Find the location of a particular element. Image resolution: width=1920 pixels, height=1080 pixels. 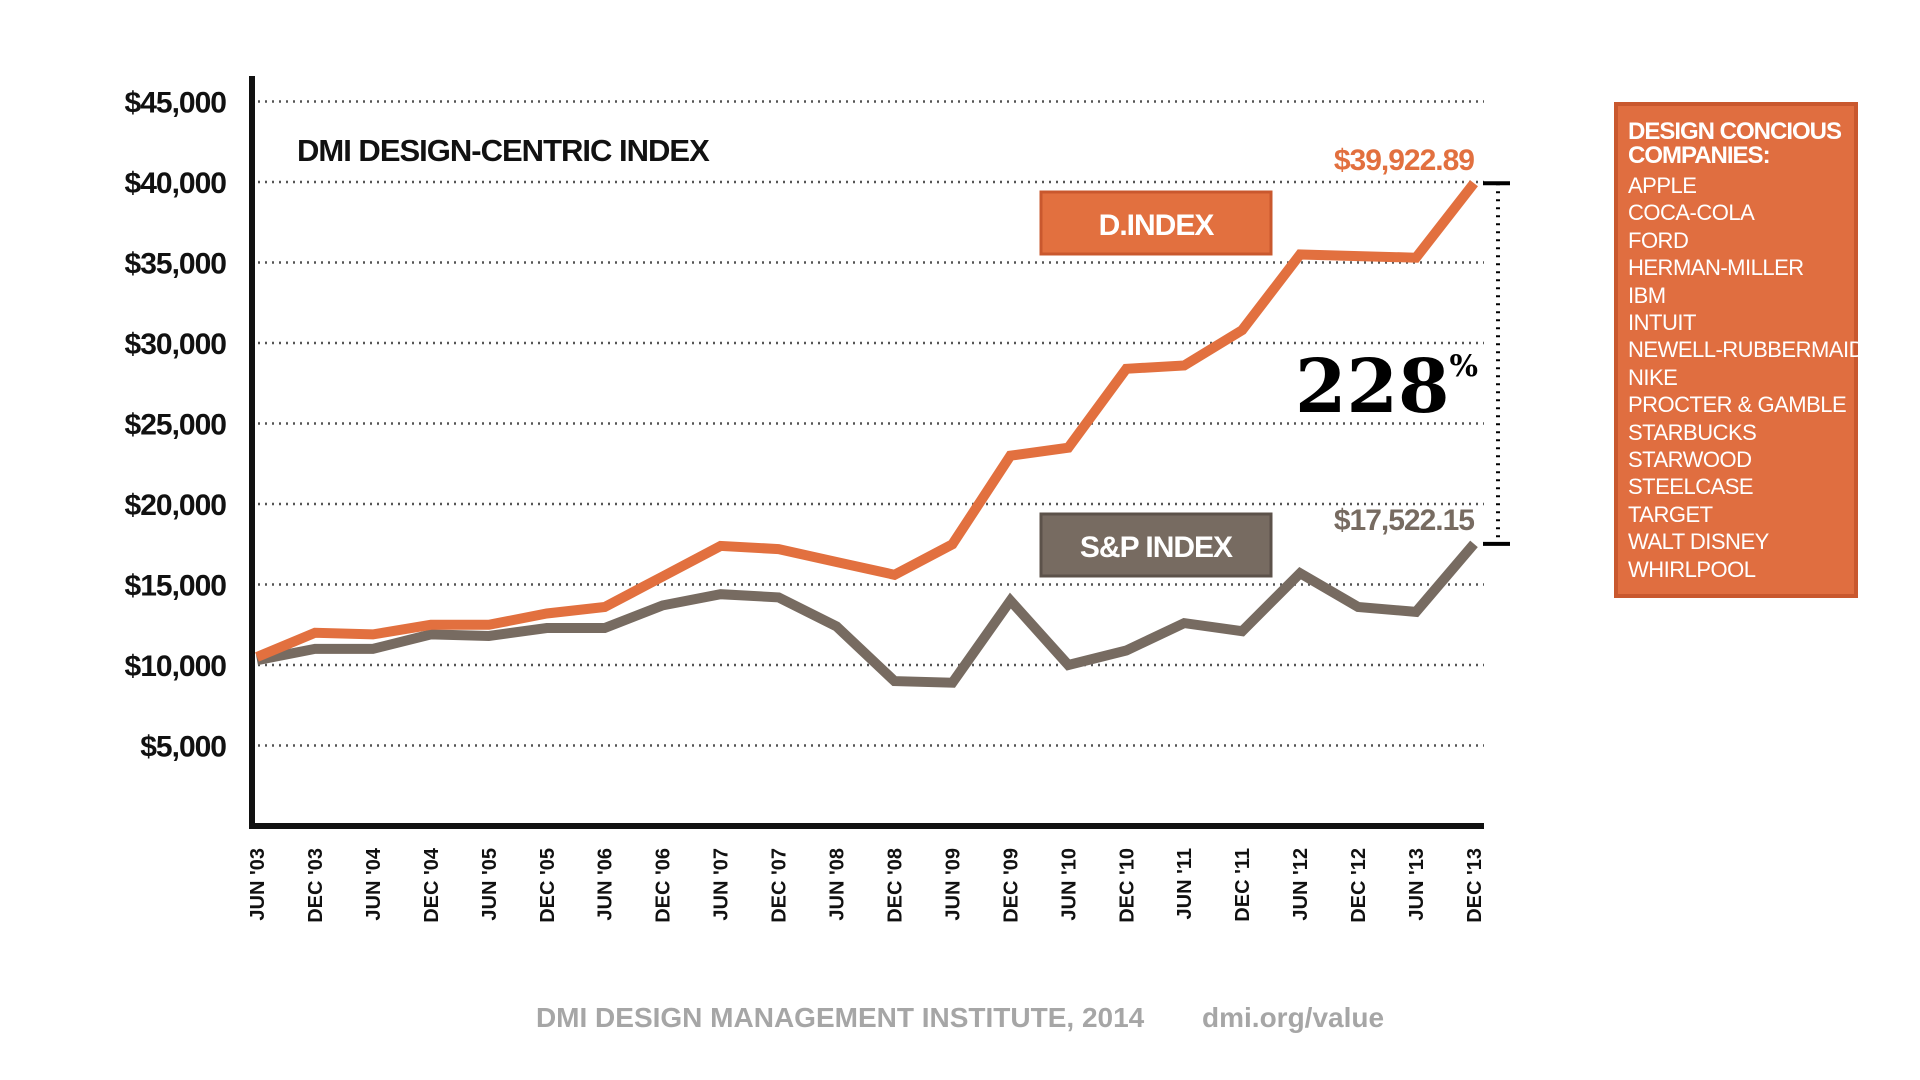

x-tick-label: DEC '10 is located at coordinates (1127, 885).